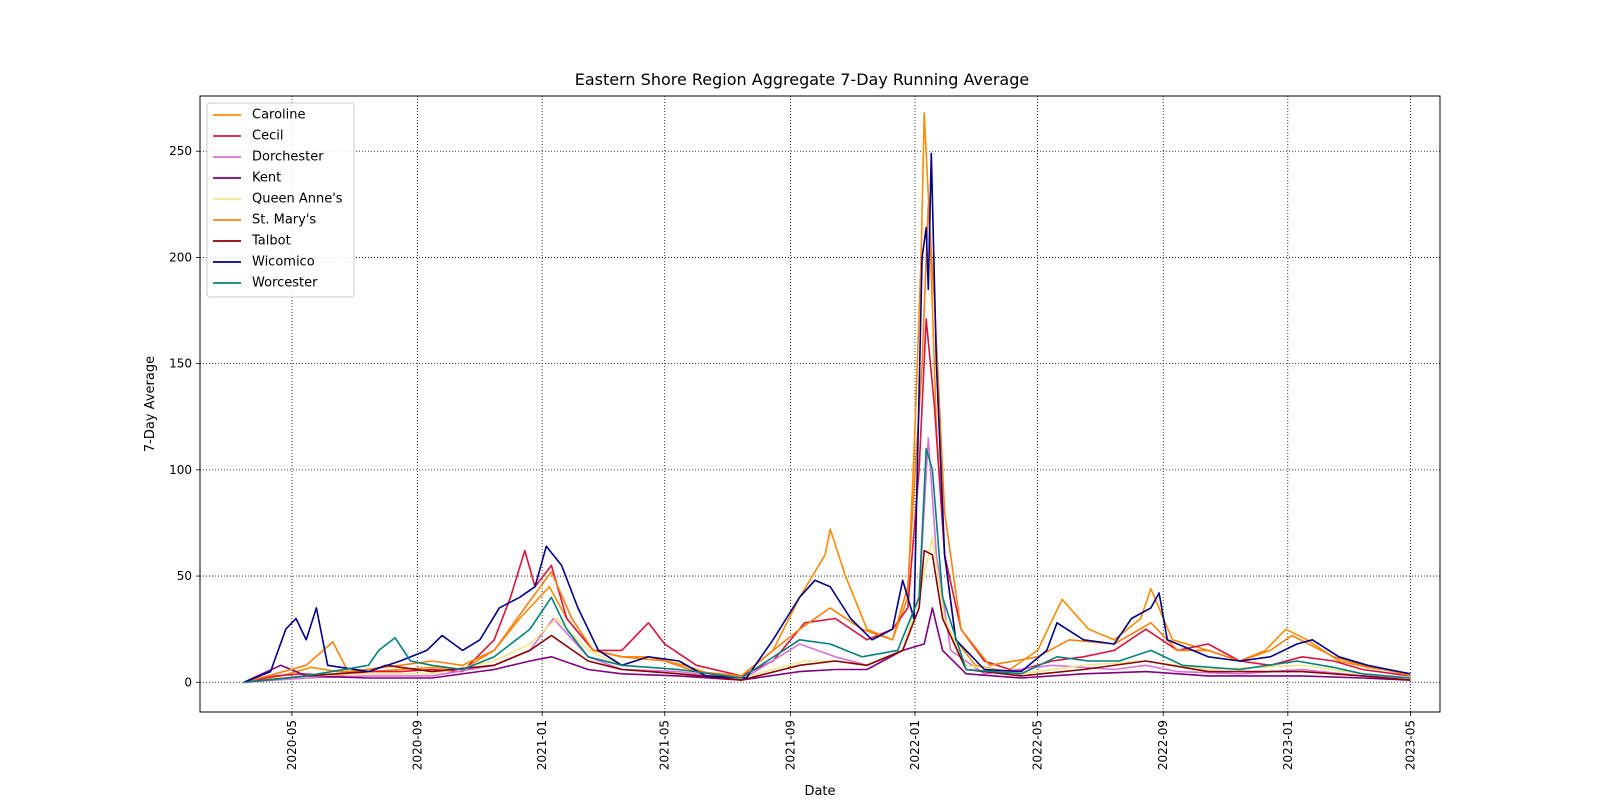  I want to click on x-tick-label: 2023-05, so click(1410, 745).